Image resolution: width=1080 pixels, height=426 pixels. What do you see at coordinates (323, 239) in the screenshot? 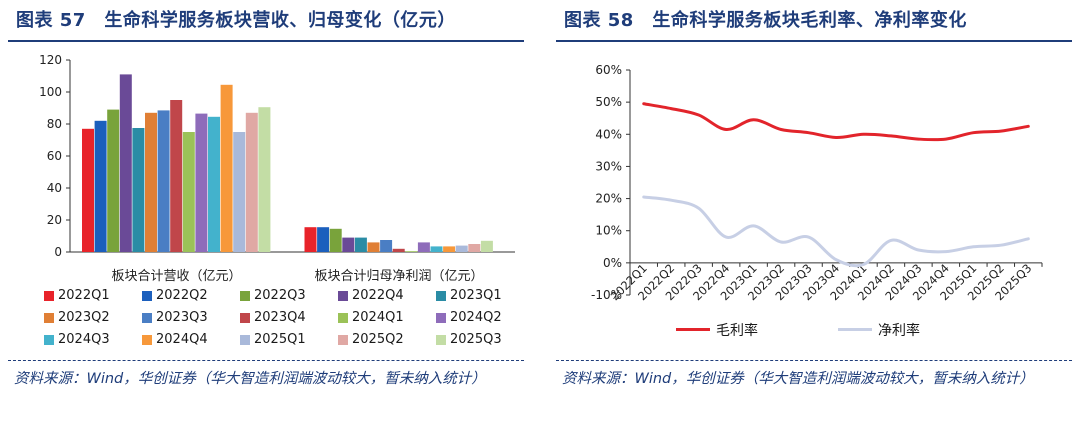
I see `bar-2022Q2-net-profit` at bounding box center [323, 239].